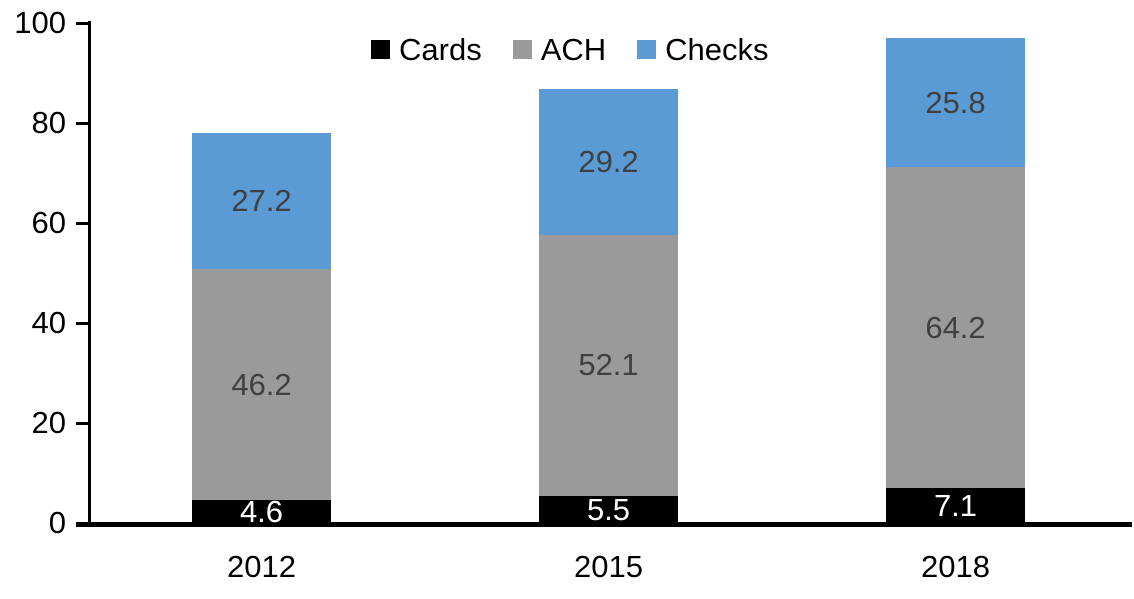 The width and height of the screenshot is (1134, 599). I want to click on bar-value-label: 29.2, so click(608, 161).